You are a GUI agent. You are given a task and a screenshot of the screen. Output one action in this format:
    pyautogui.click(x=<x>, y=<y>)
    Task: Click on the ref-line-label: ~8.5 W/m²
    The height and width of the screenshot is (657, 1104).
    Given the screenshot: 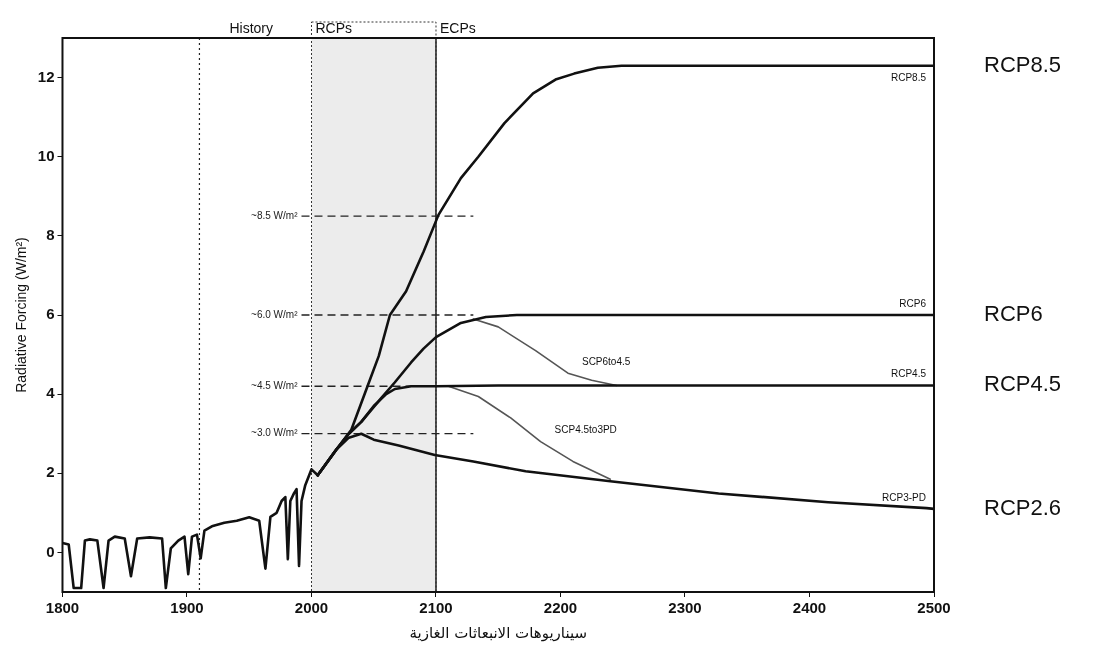 What is the action you would take?
    pyautogui.click(x=275, y=215)
    